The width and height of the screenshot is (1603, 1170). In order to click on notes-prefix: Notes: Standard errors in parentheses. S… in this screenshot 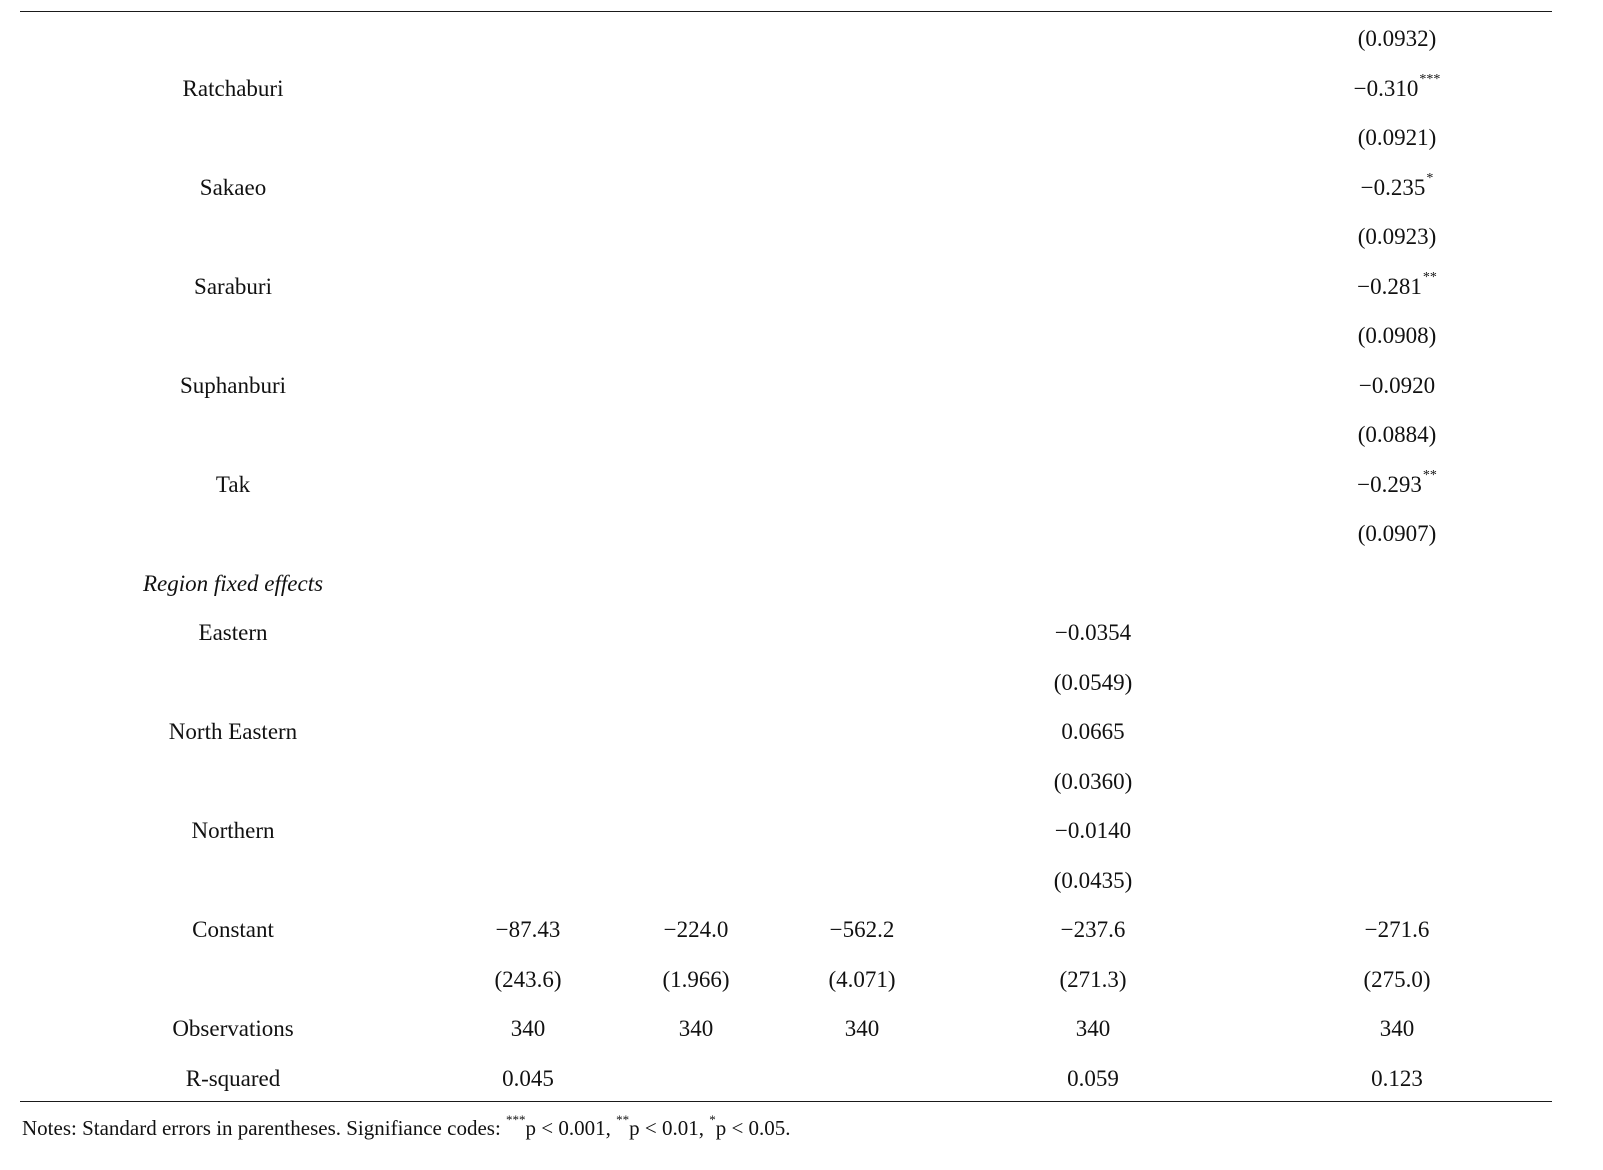, I will do `click(264, 1128)`.